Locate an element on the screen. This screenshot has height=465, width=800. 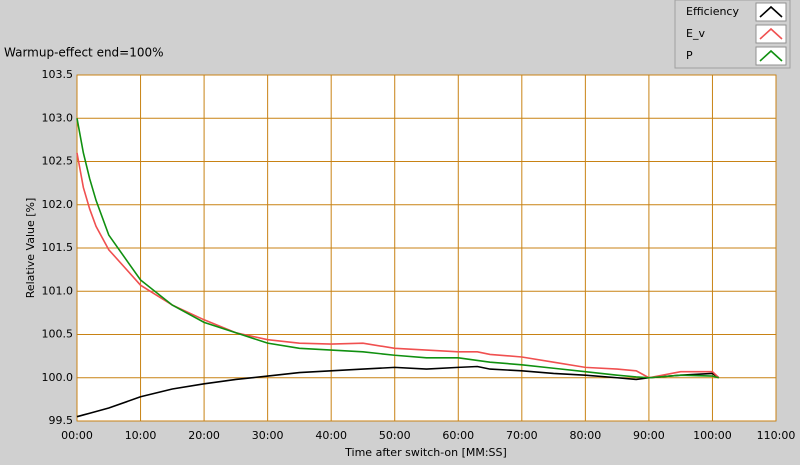
y-tick-label: 101.0 is located at coordinates (58, 290).